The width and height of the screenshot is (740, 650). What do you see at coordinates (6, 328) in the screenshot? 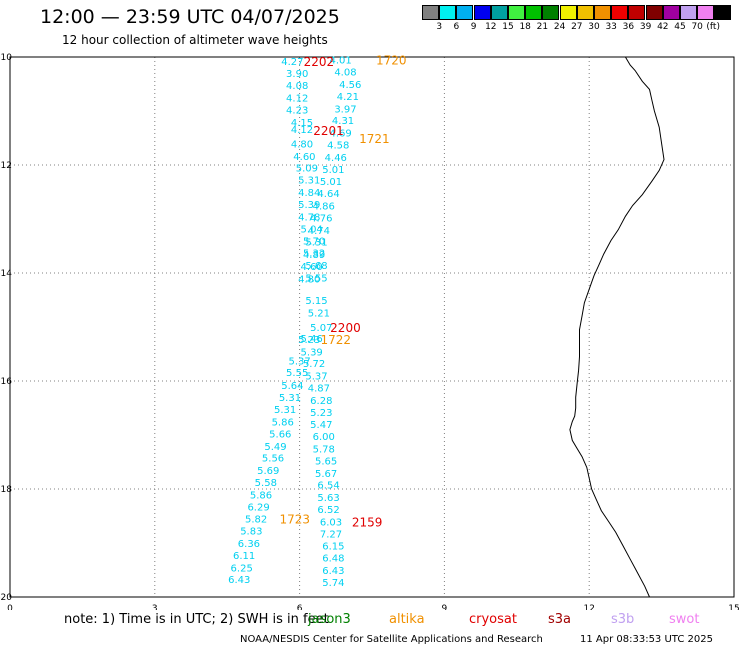
I see `y-axis-ticks: -10 -12 -14 -16 -18 -20` at bounding box center [6, 328].